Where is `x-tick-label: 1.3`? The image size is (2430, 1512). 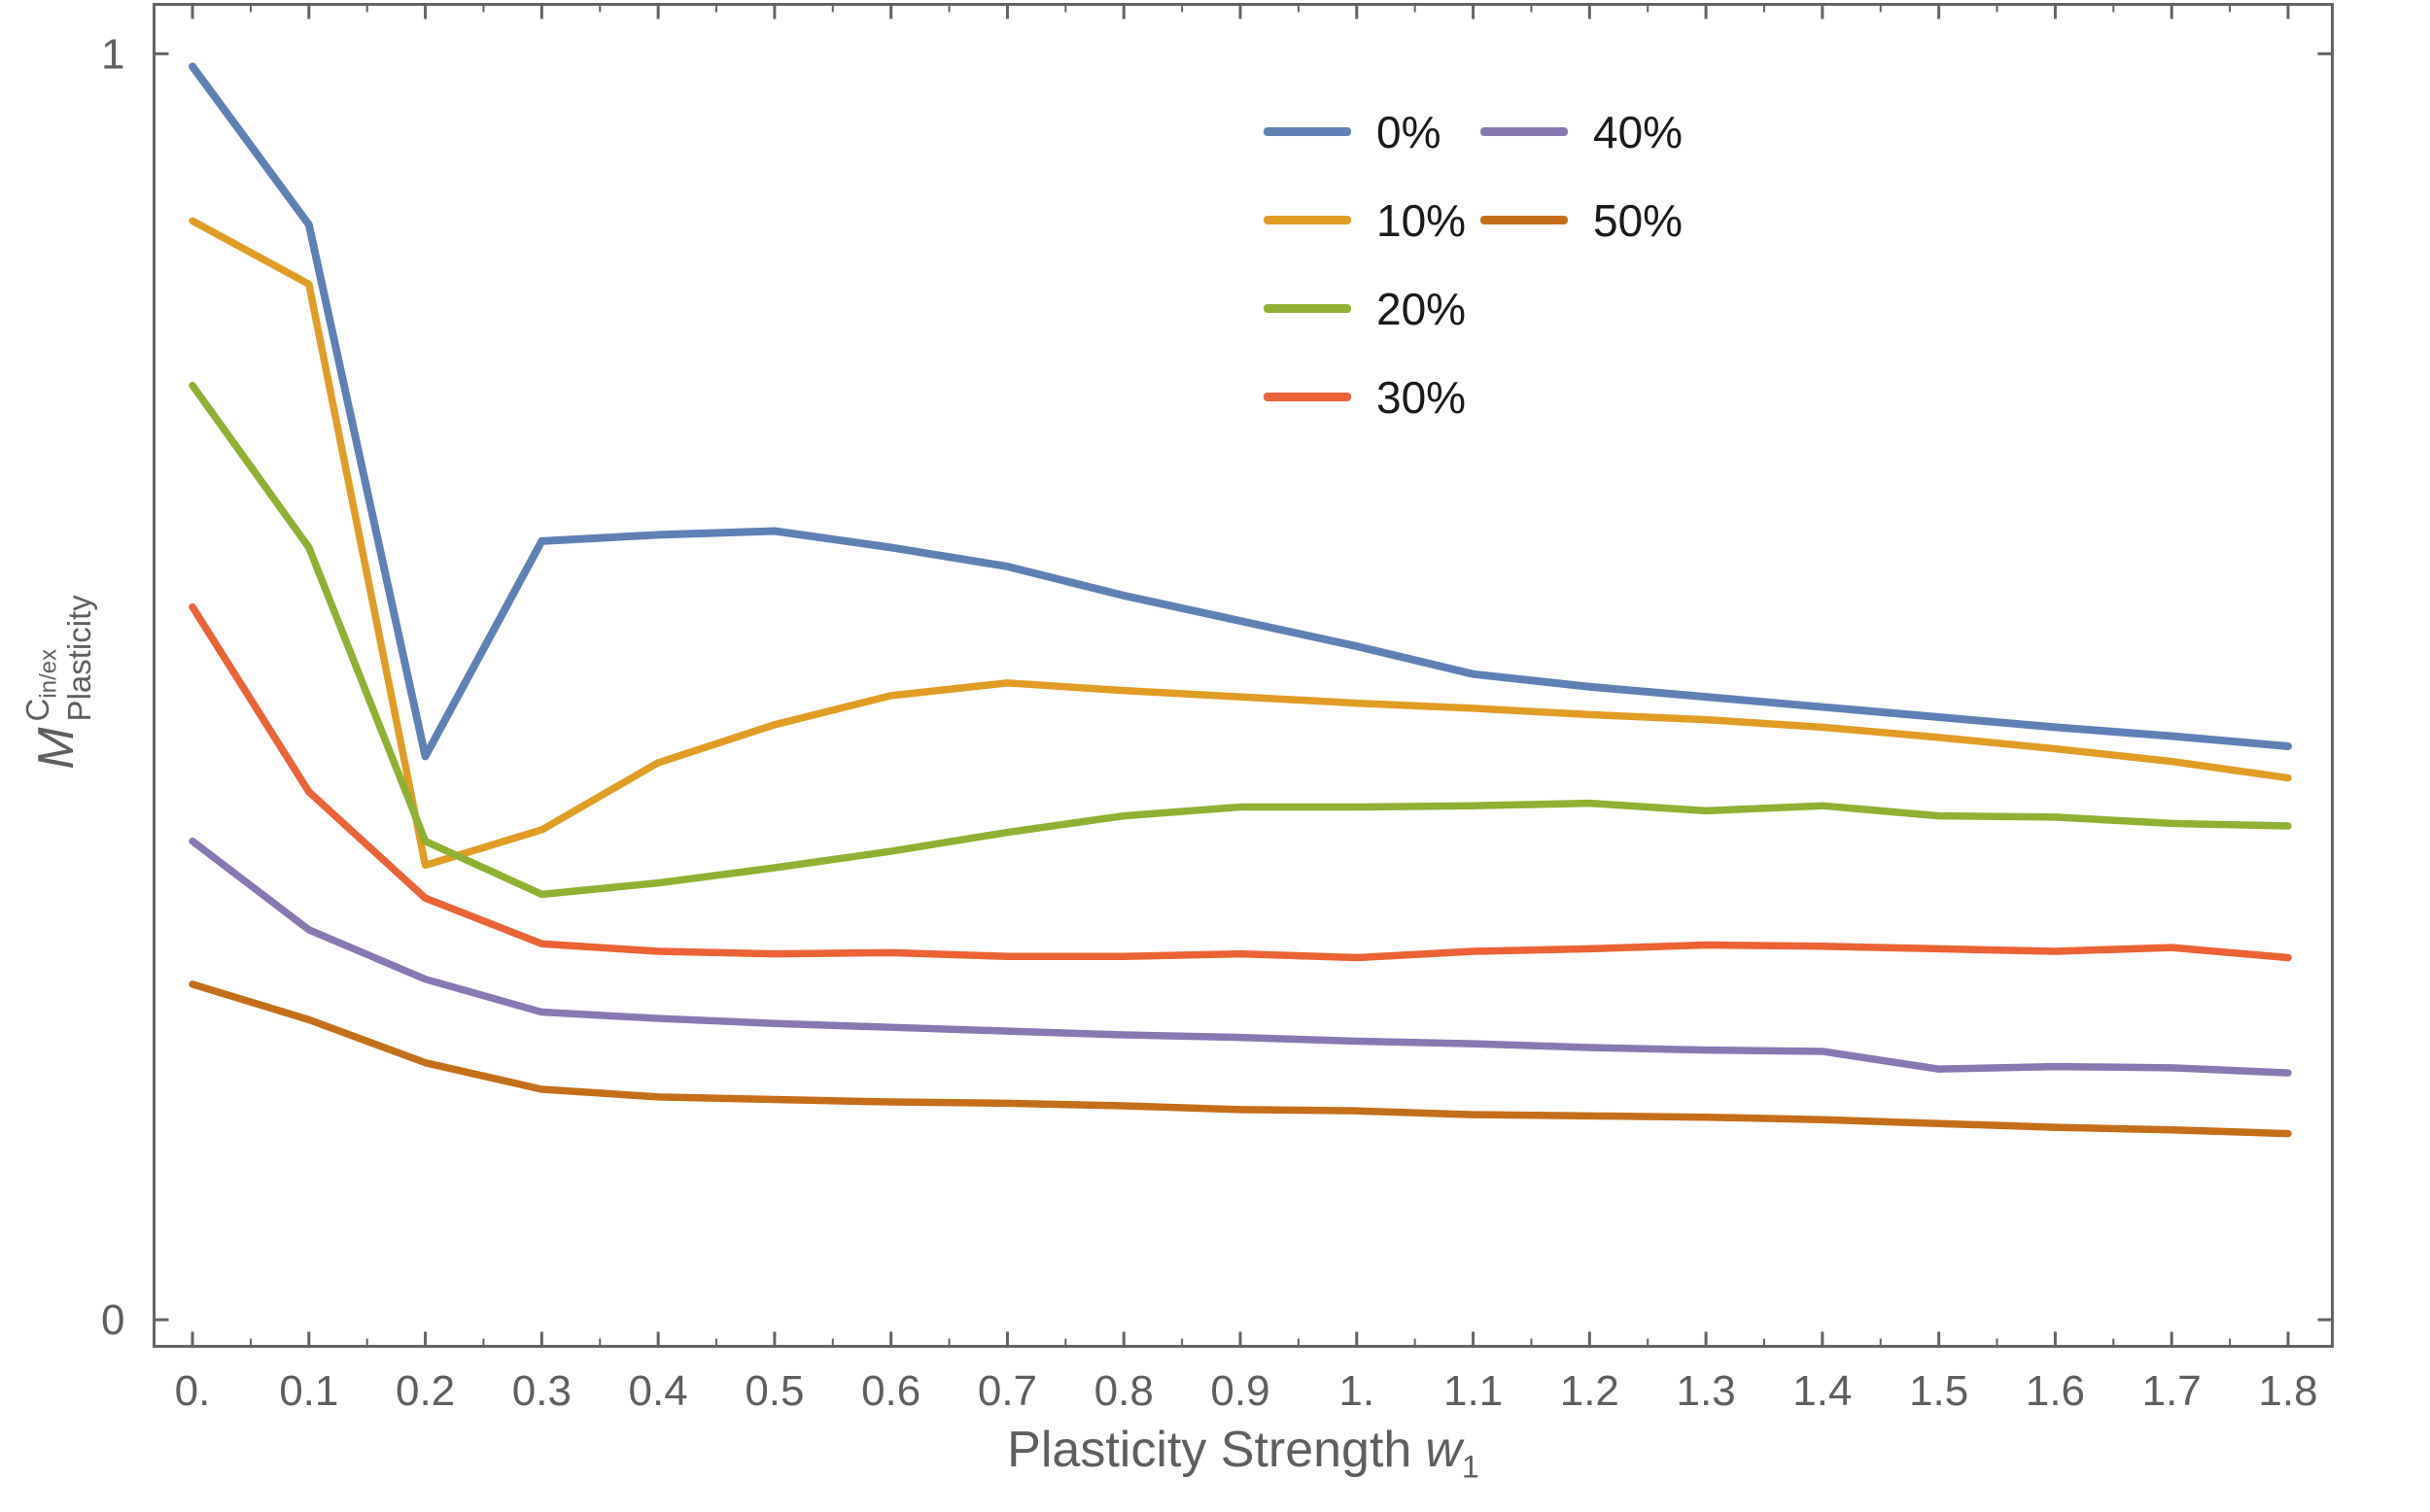
x-tick-label: 1.3 is located at coordinates (1706, 1391).